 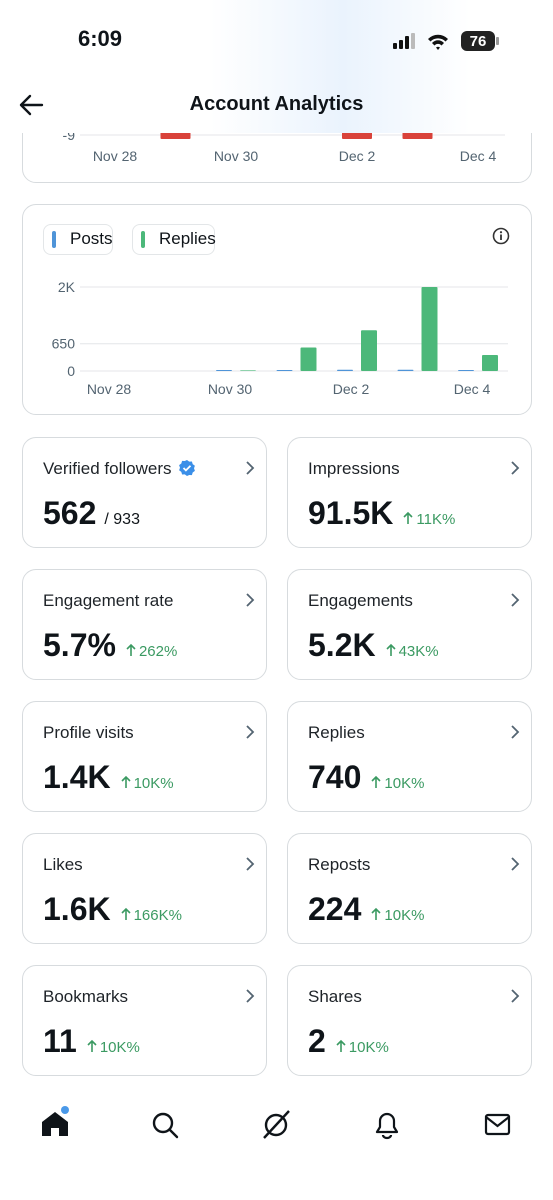 I want to click on nav-search, so click(x=165, y=1125).